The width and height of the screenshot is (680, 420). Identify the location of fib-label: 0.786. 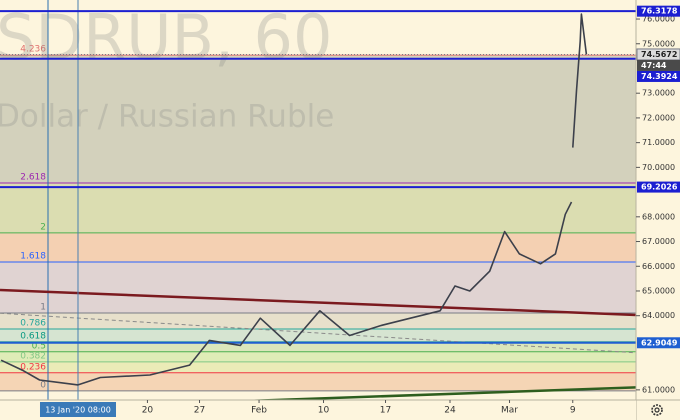
(33, 324).